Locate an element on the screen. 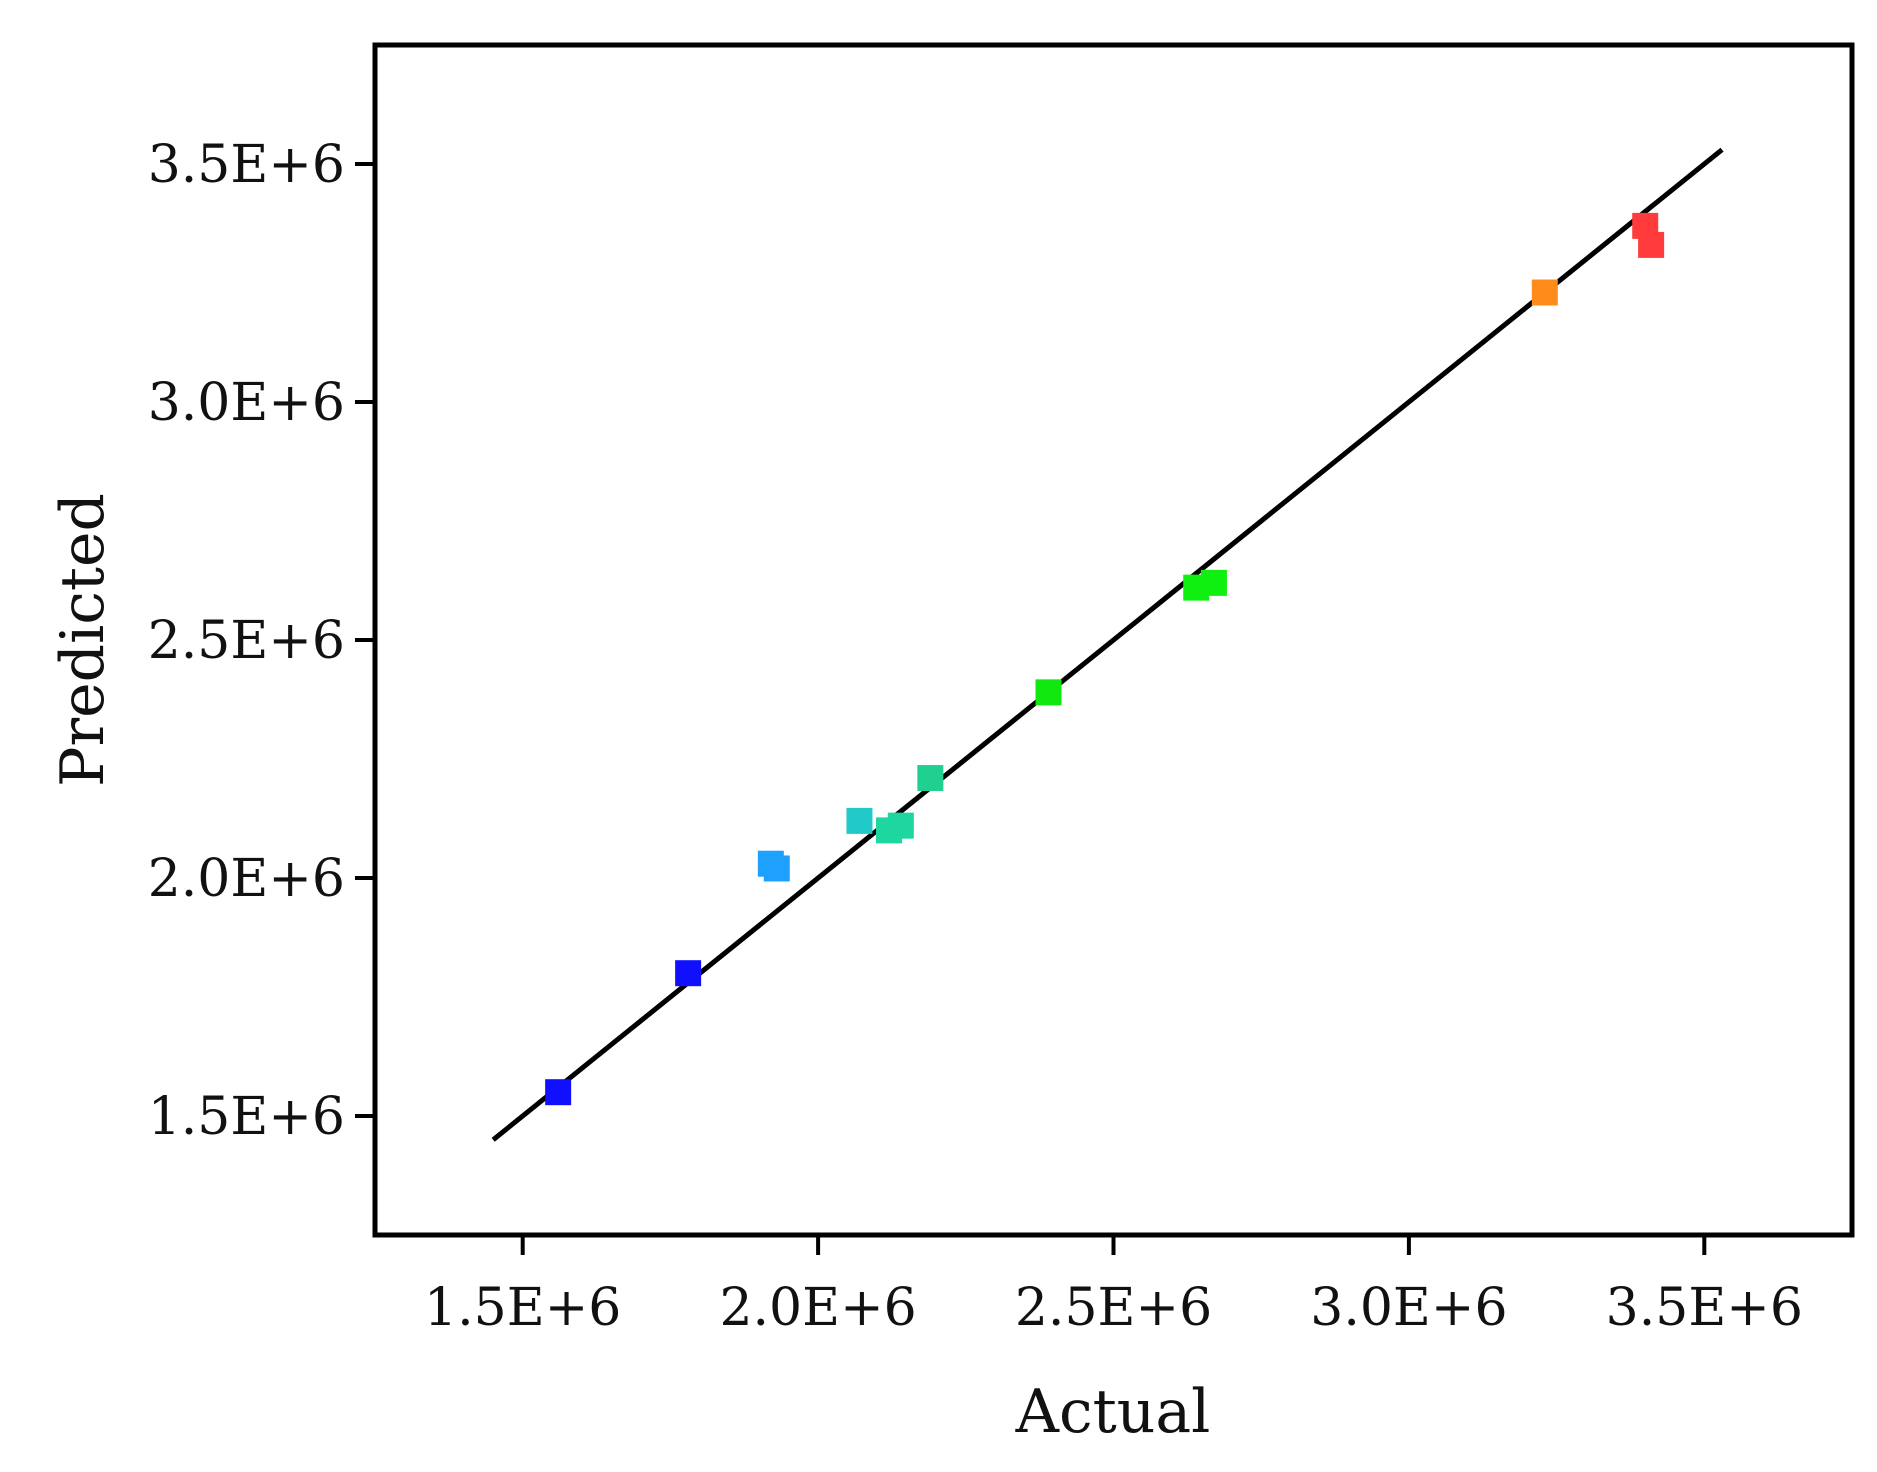 This screenshot has width=1877, height=1472. x-tick-label: 3.0E+6 is located at coordinates (1408, 1308).